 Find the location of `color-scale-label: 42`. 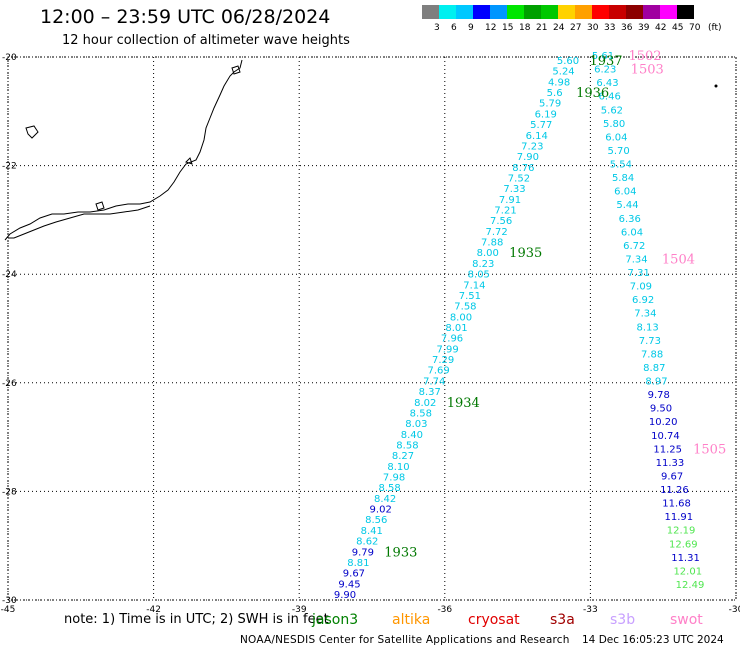

color-scale-label: 42 is located at coordinates (661, 28).